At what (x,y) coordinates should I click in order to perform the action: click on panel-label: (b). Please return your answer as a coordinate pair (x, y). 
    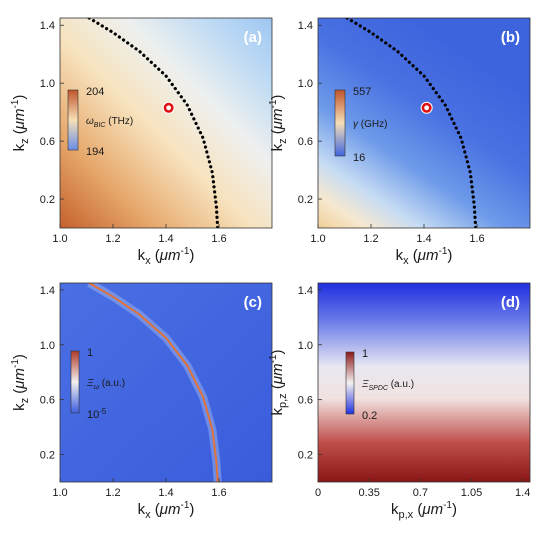
    Looking at the image, I should click on (510, 37).